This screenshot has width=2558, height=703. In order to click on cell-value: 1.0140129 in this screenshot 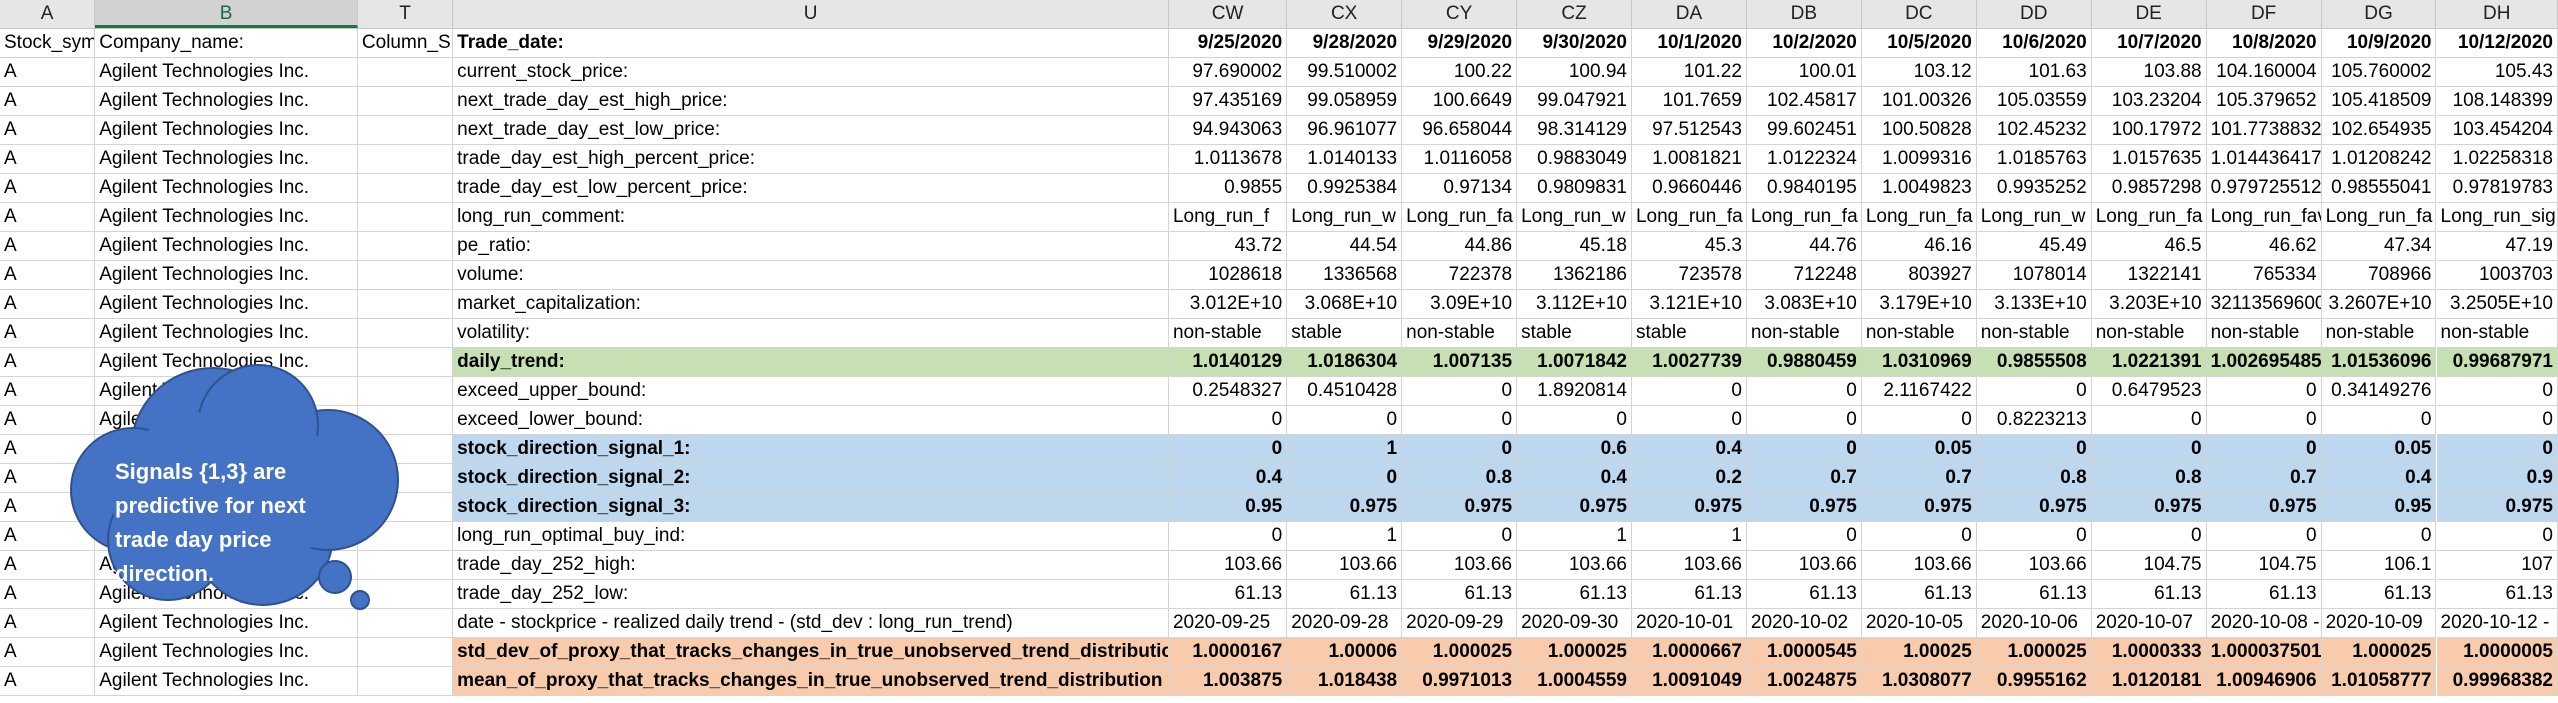, I will do `click(1228, 362)`.